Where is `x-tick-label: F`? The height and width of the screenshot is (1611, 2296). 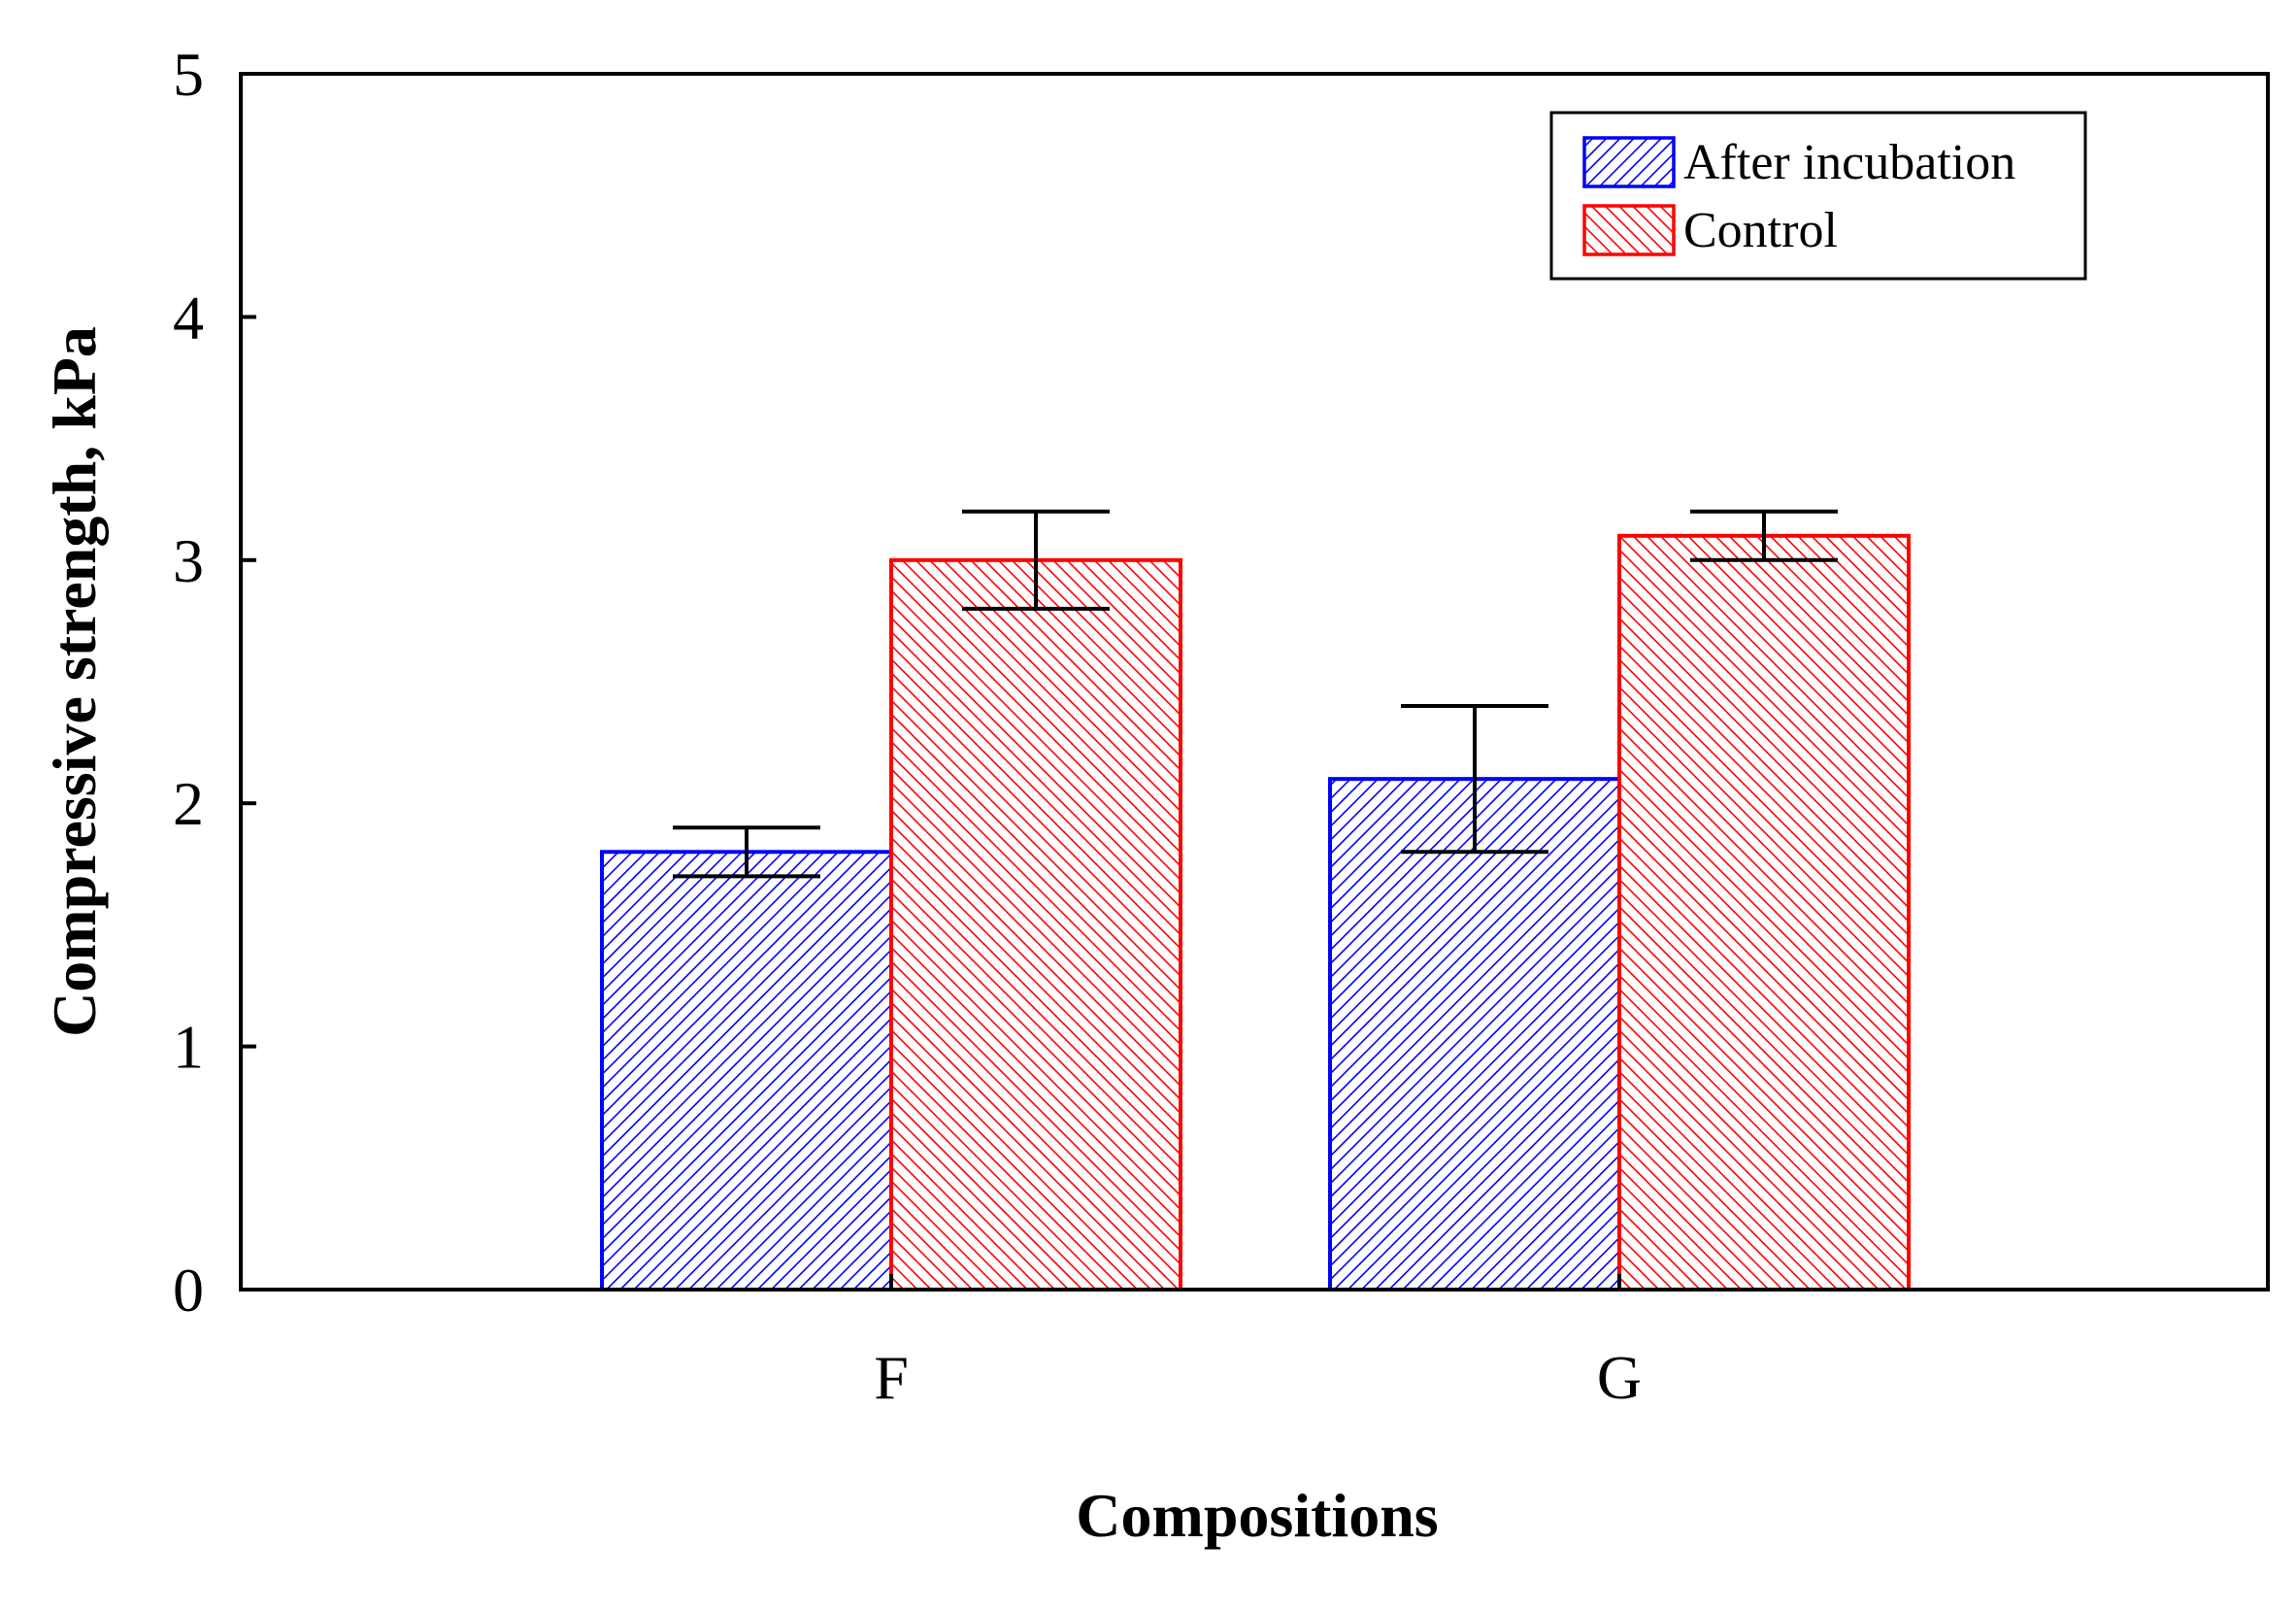 x-tick-label: F is located at coordinates (891, 1377).